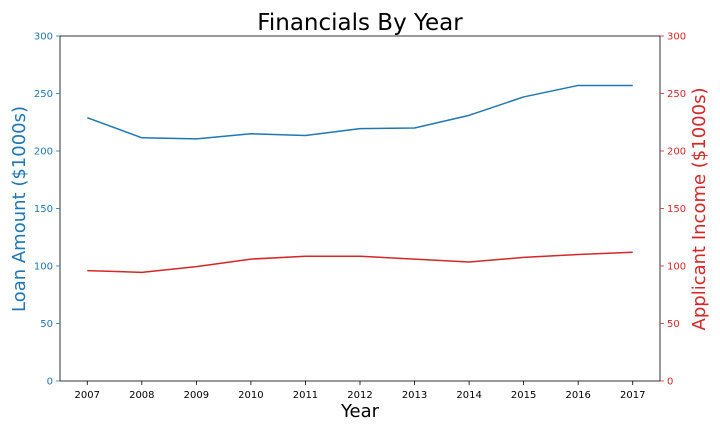 This screenshot has height=432, width=720. What do you see at coordinates (305, 395) in the screenshot?
I see `x-tick-label-2011: 2011` at bounding box center [305, 395].